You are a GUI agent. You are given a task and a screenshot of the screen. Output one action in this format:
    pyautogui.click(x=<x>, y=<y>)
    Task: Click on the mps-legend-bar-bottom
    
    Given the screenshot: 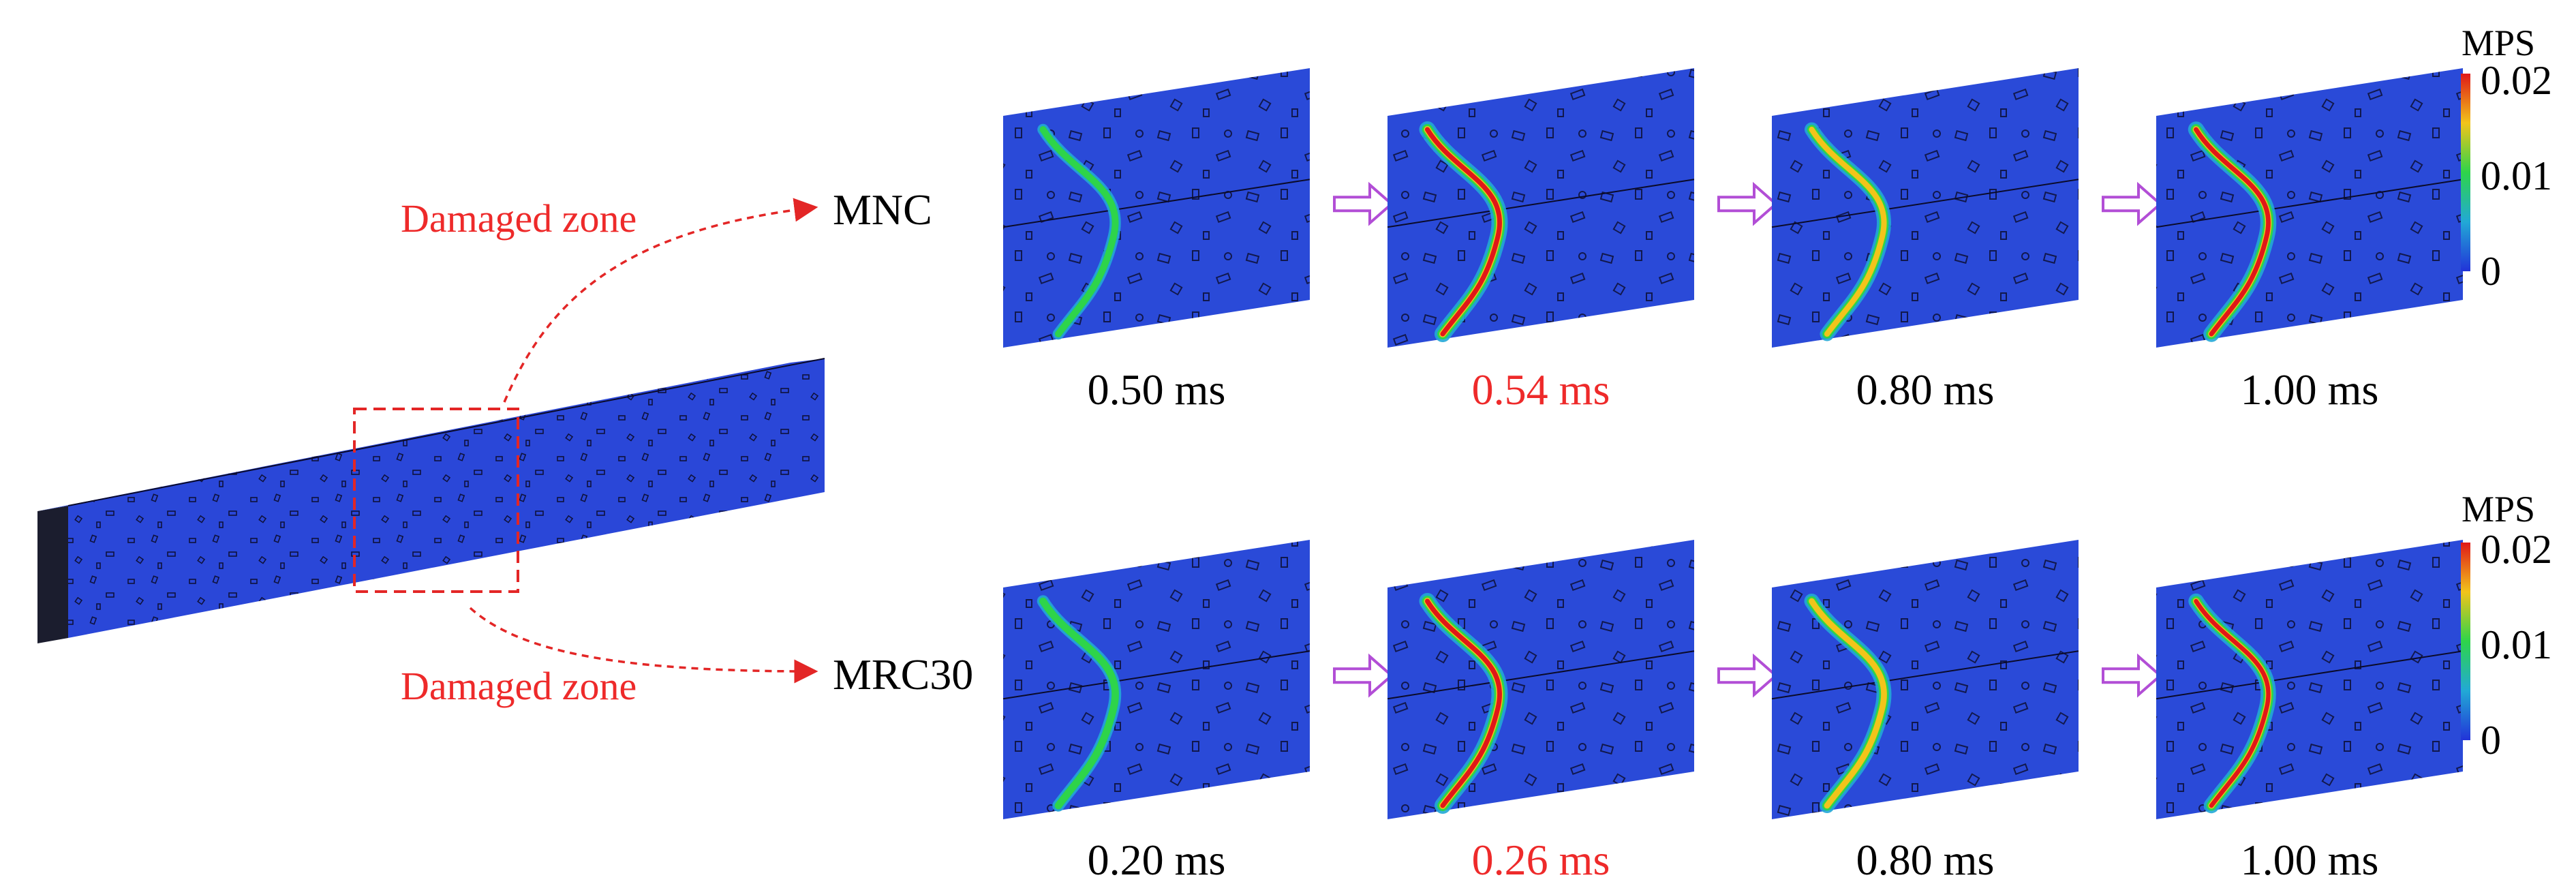 What is the action you would take?
    pyautogui.click(x=2465, y=641)
    